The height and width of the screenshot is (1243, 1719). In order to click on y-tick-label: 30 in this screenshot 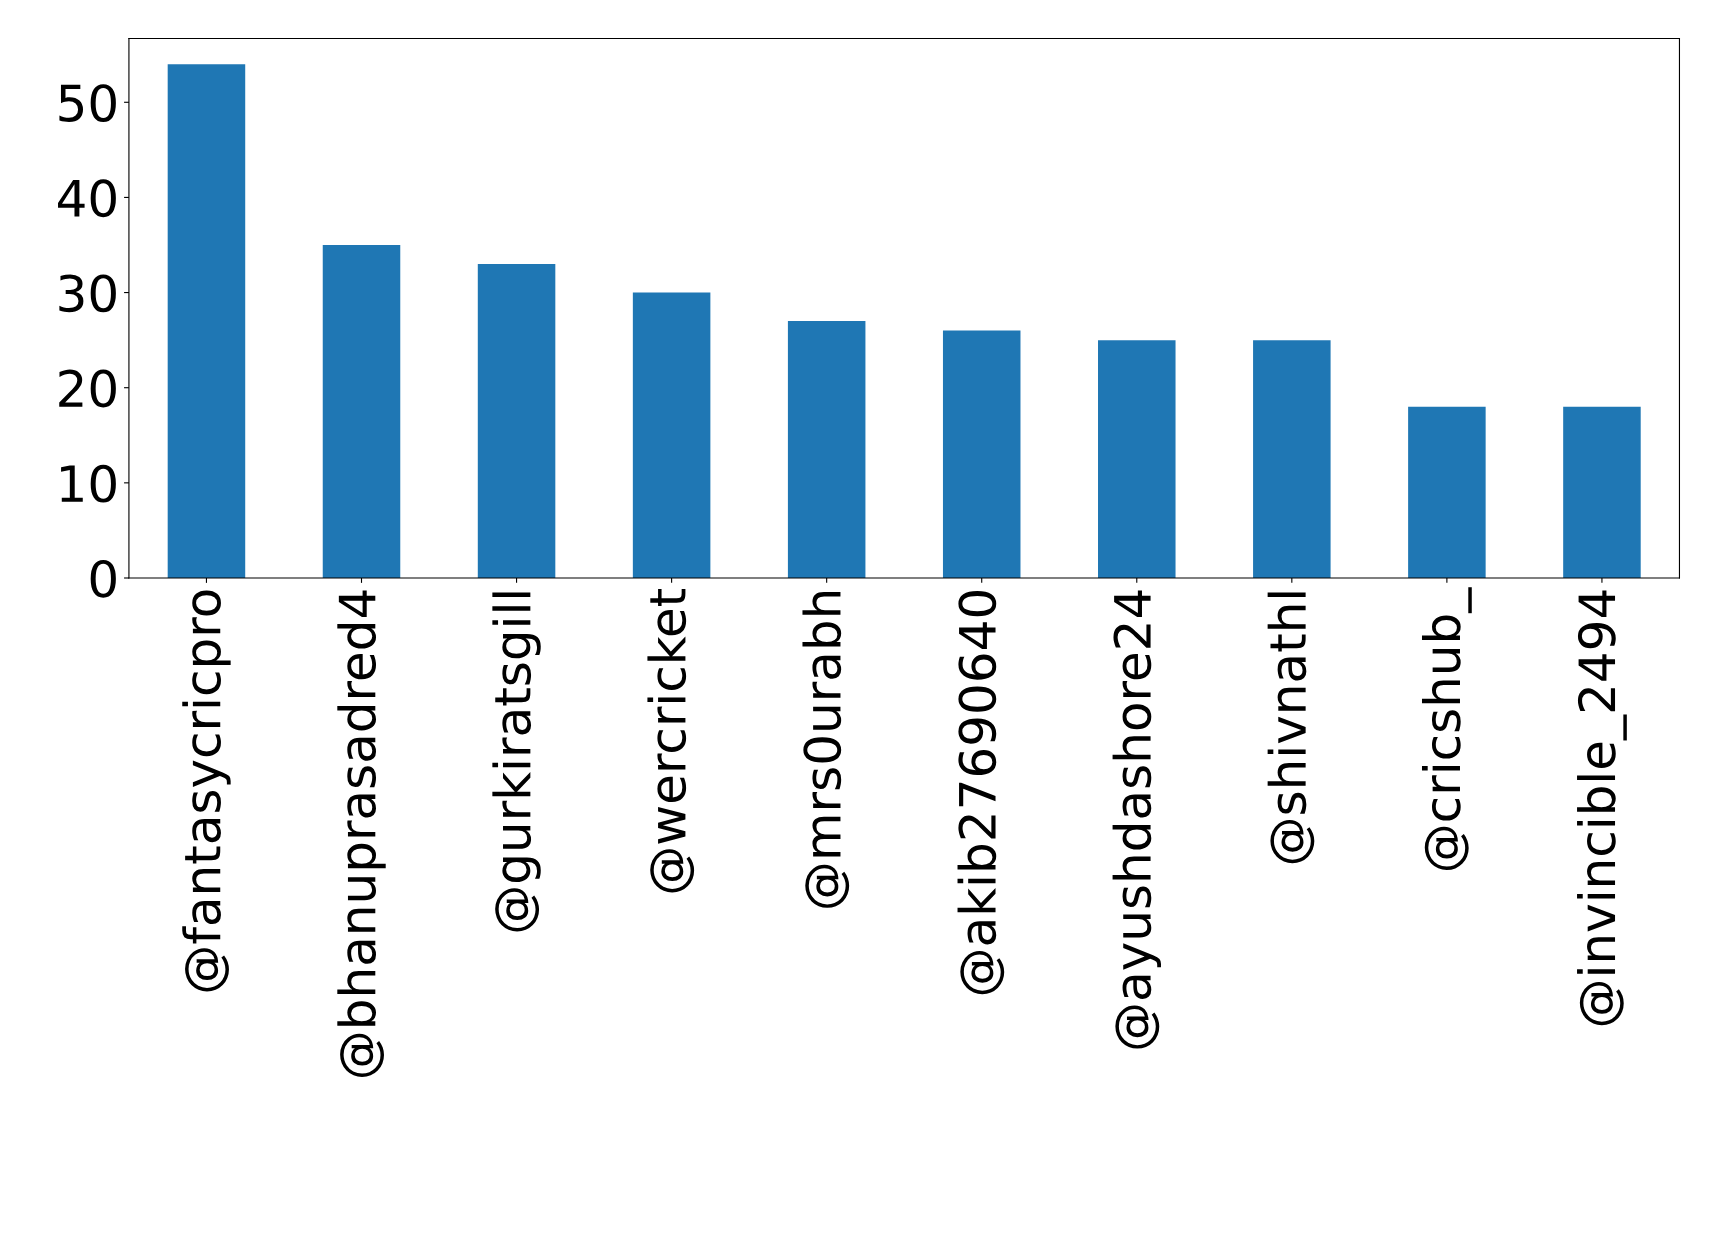, I will do `click(87, 293)`.